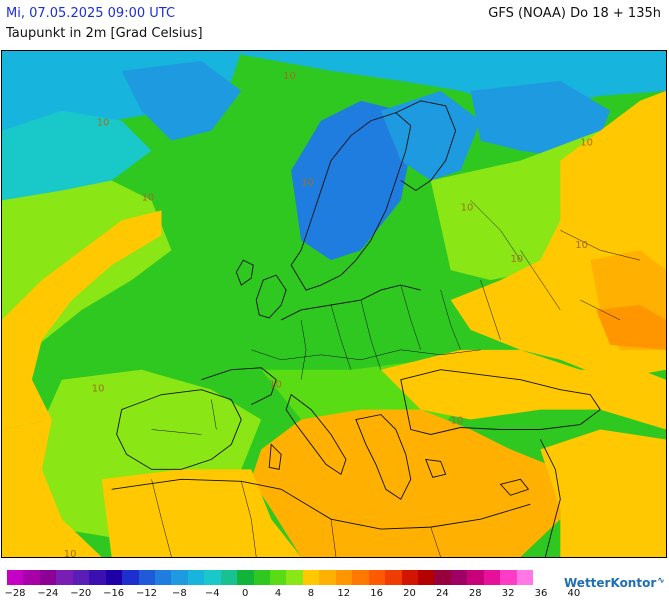 Image resolution: width=669 pixels, height=600 pixels. I want to click on scale-tick-label: 32, so click(508, 593).